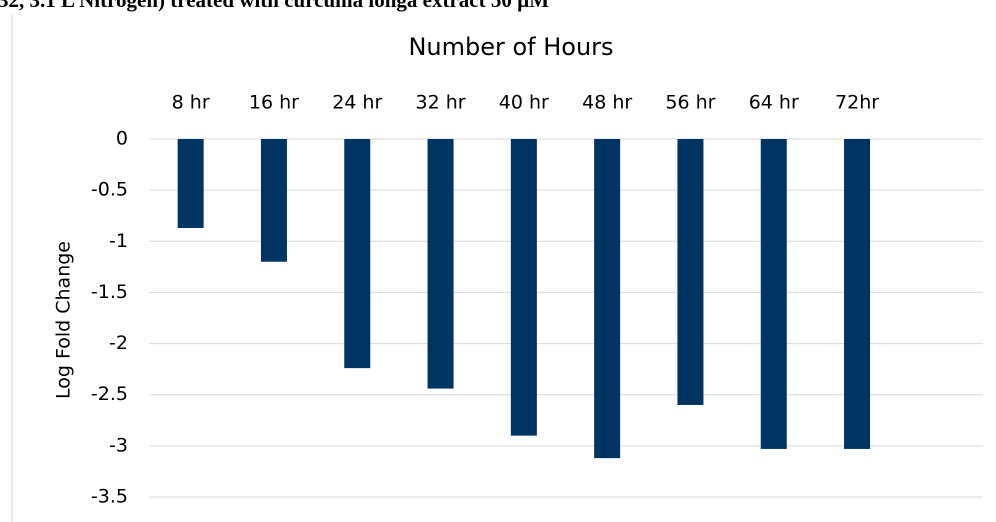 This screenshot has width=996, height=522. Describe the element at coordinates (441, 103) in the screenshot. I see `x-tick-label: 32 hr` at that location.